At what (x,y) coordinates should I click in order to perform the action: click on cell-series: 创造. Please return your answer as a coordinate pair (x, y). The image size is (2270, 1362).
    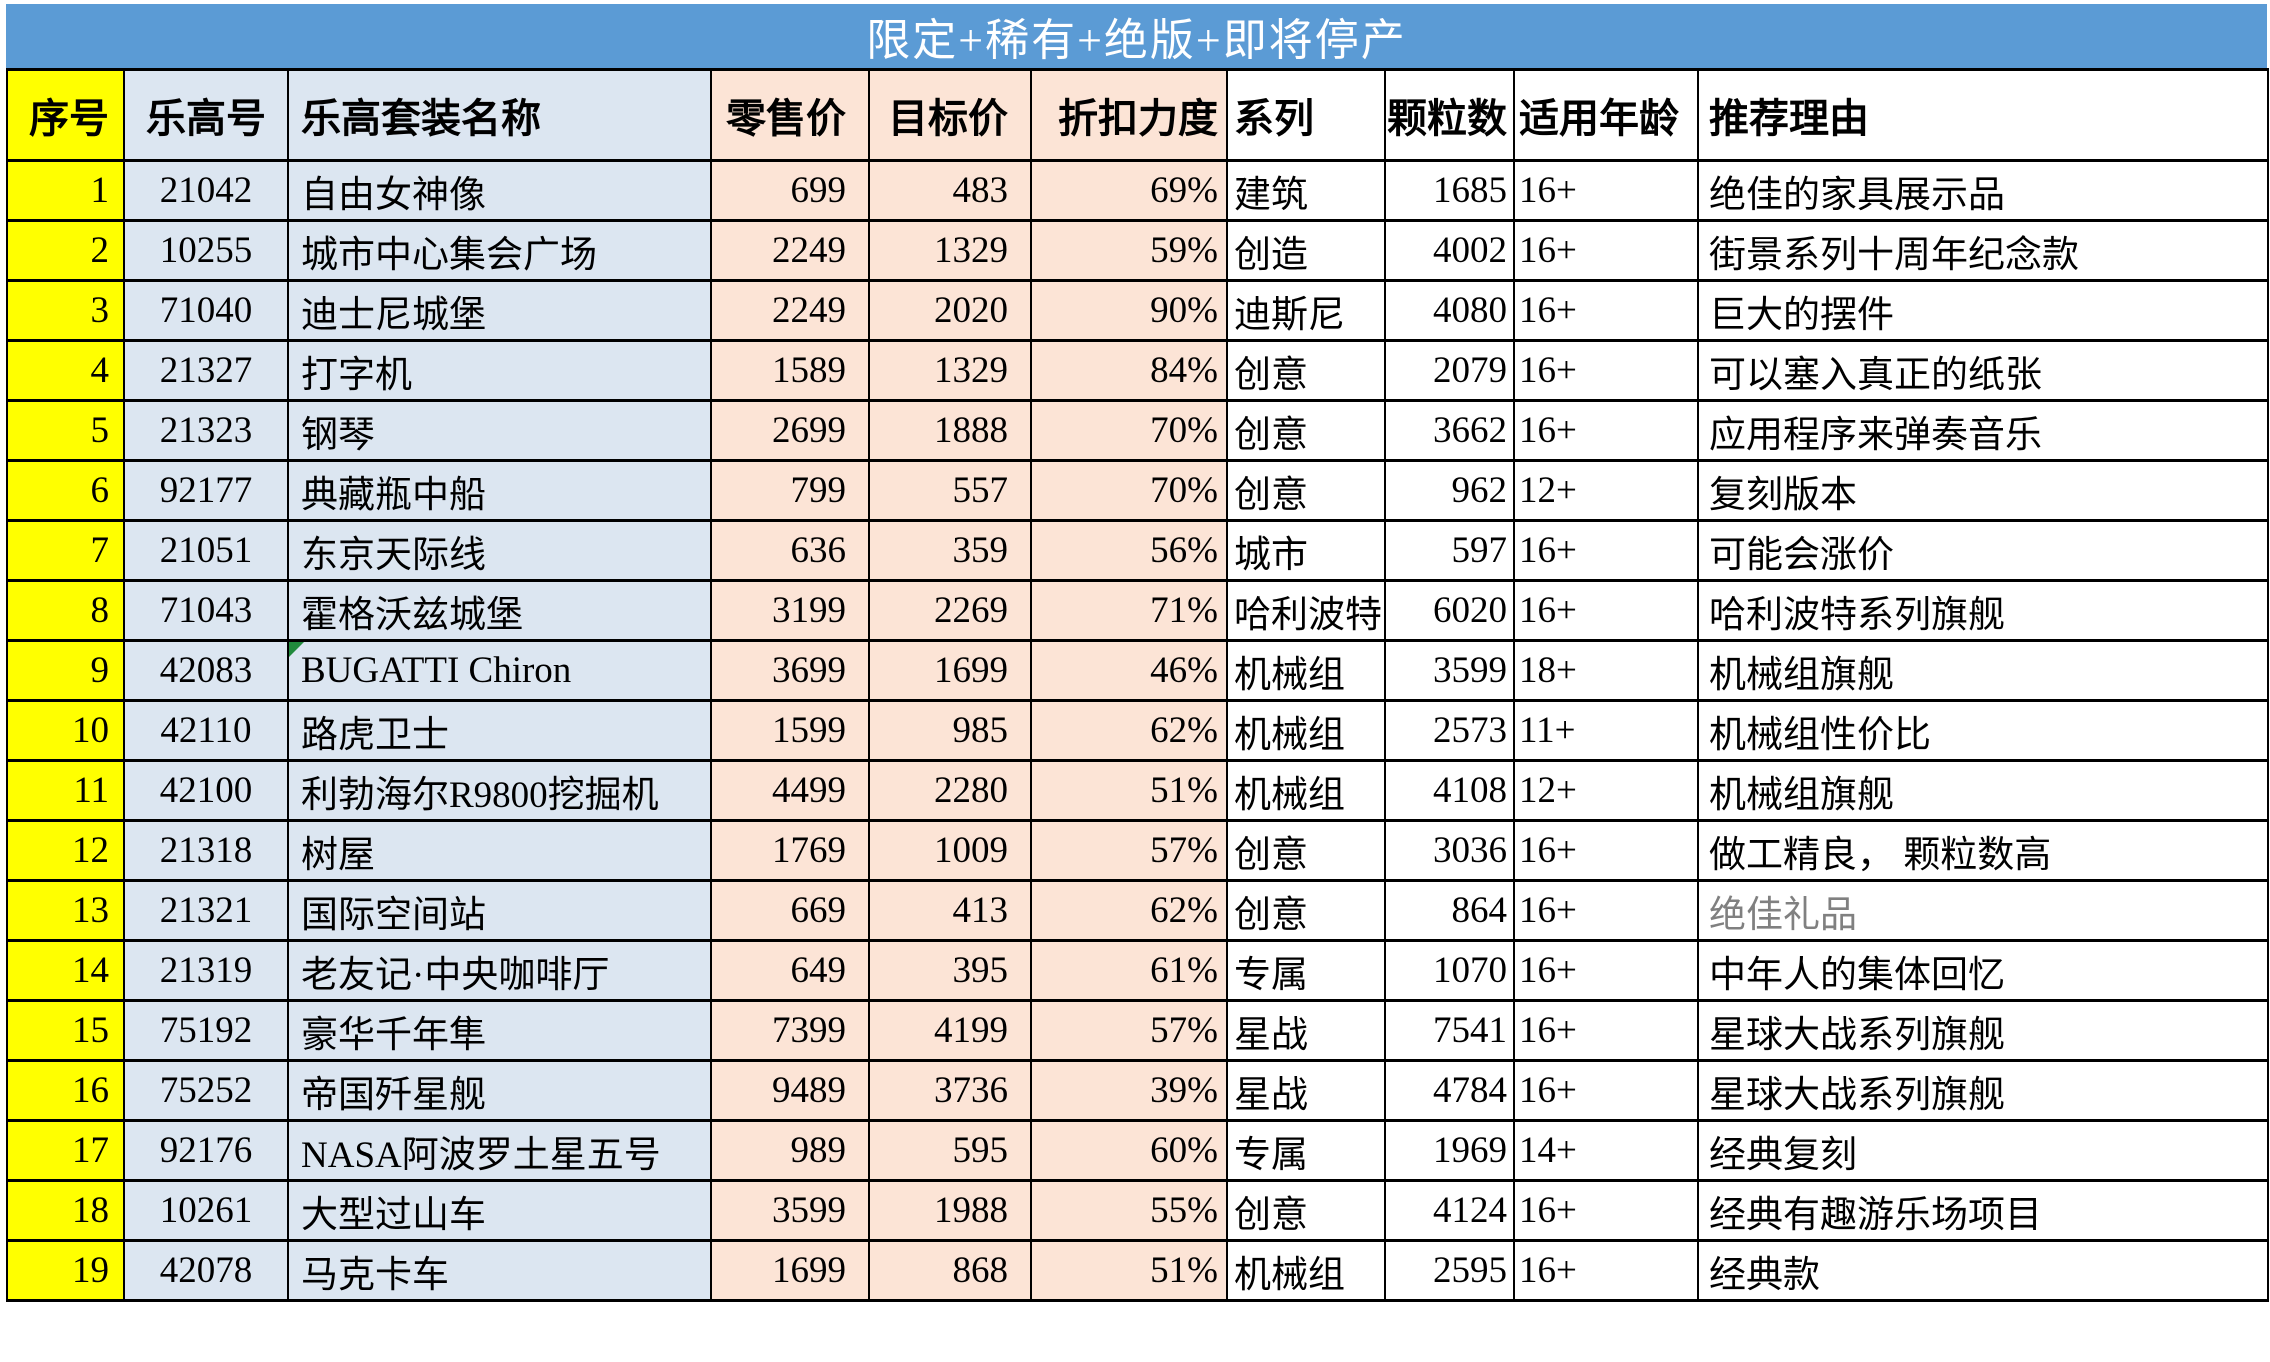
    Looking at the image, I should click on (1306, 250).